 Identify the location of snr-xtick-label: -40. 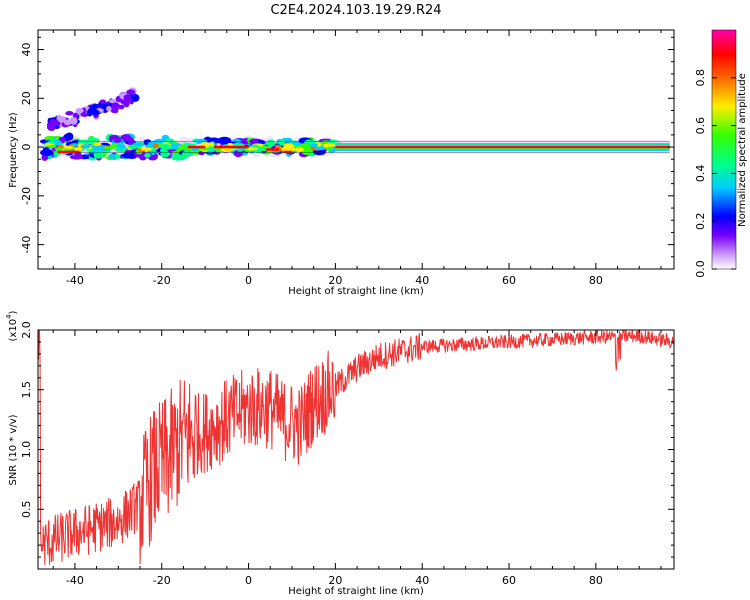
(75, 580).